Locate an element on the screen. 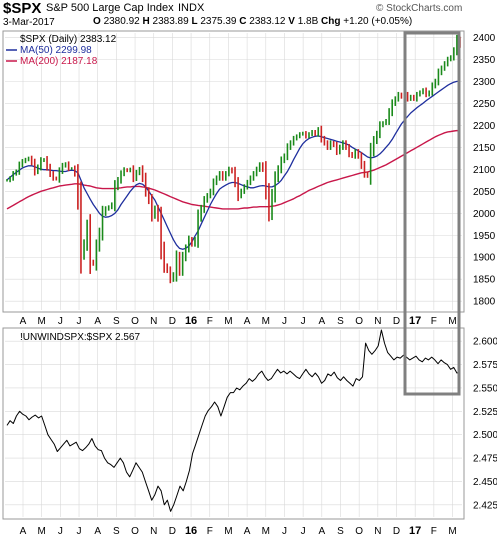 The height and width of the screenshot is (541, 497). ratio-x-label-13: M is located at coordinates (266, 531).